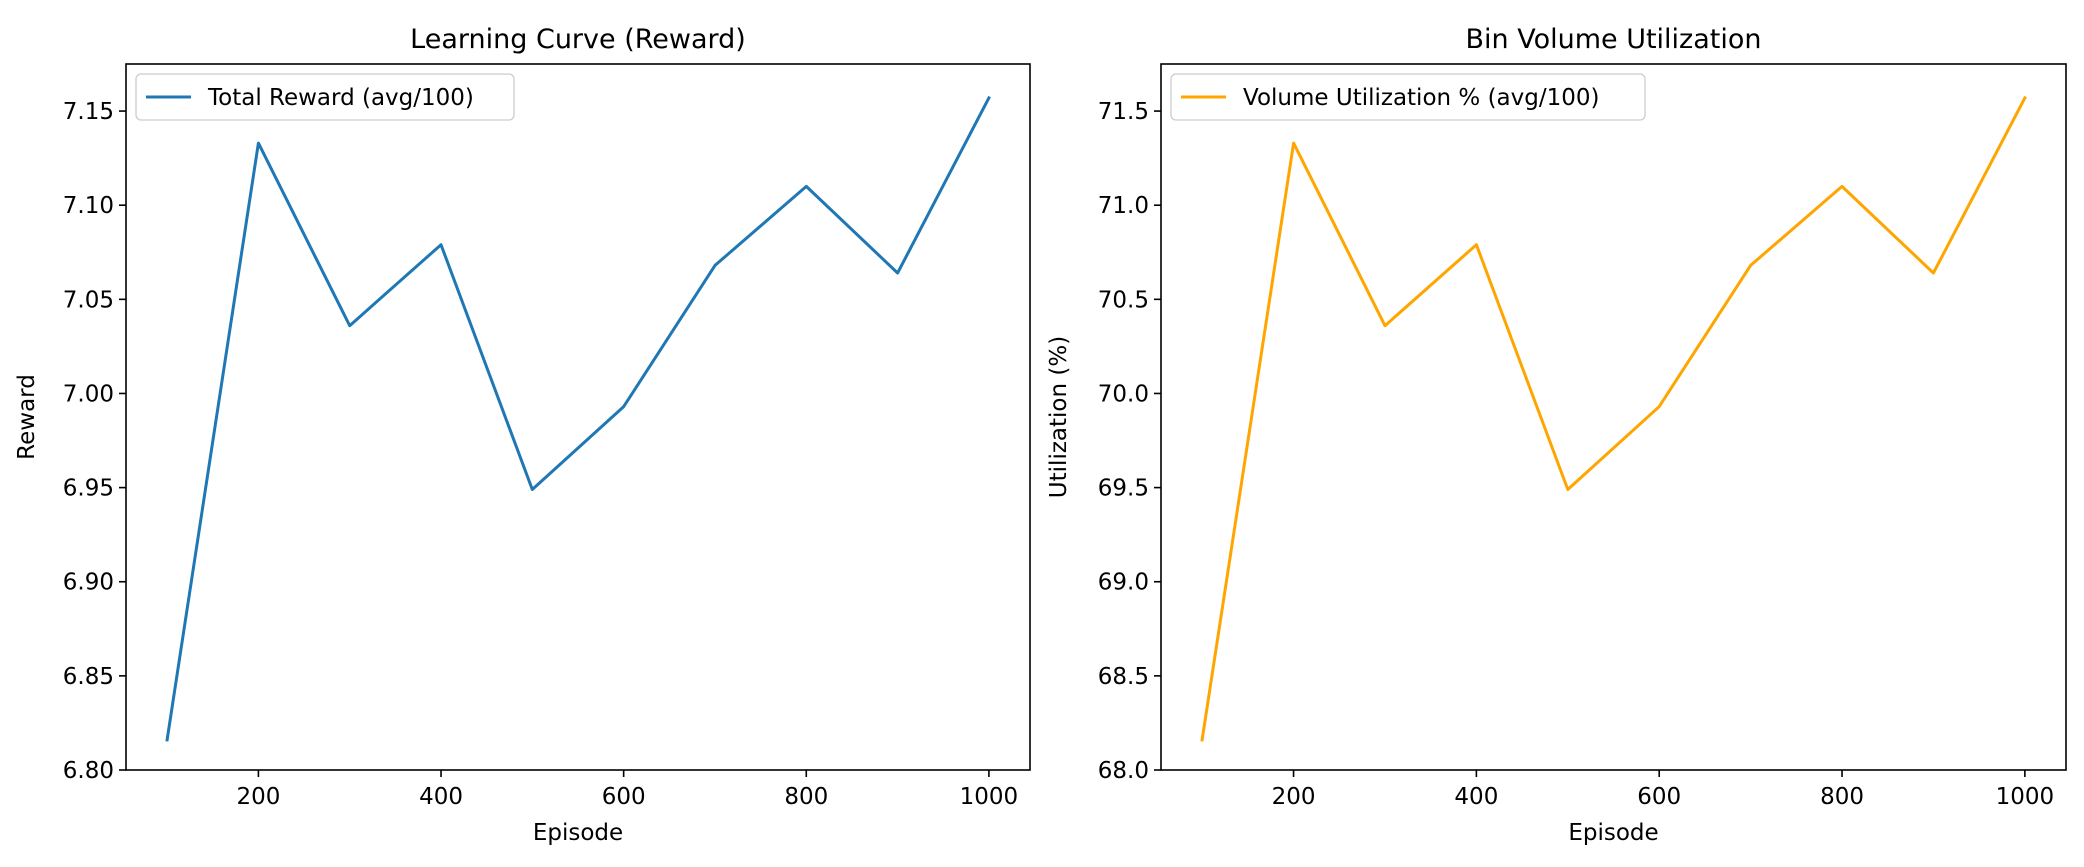 This screenshot has width=2084, height=867. What do you see at coordinates (1123, 394) in the screenshot?
I see `chart2-y-tick-label: 70.0` at bounding box center [1123, 394].